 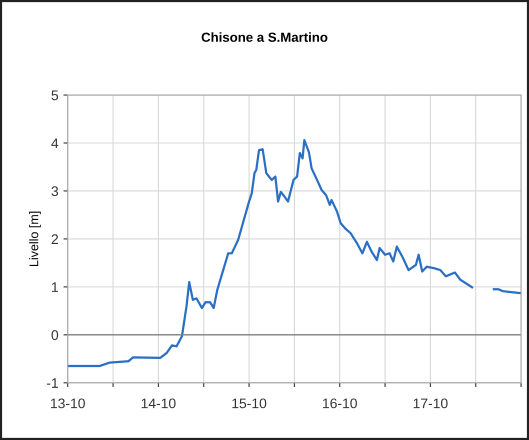 What do you see at coordinates (431, 403) in the screenshot?
I see `x-tick-label: 17-10` at bounding box center [431, 403].